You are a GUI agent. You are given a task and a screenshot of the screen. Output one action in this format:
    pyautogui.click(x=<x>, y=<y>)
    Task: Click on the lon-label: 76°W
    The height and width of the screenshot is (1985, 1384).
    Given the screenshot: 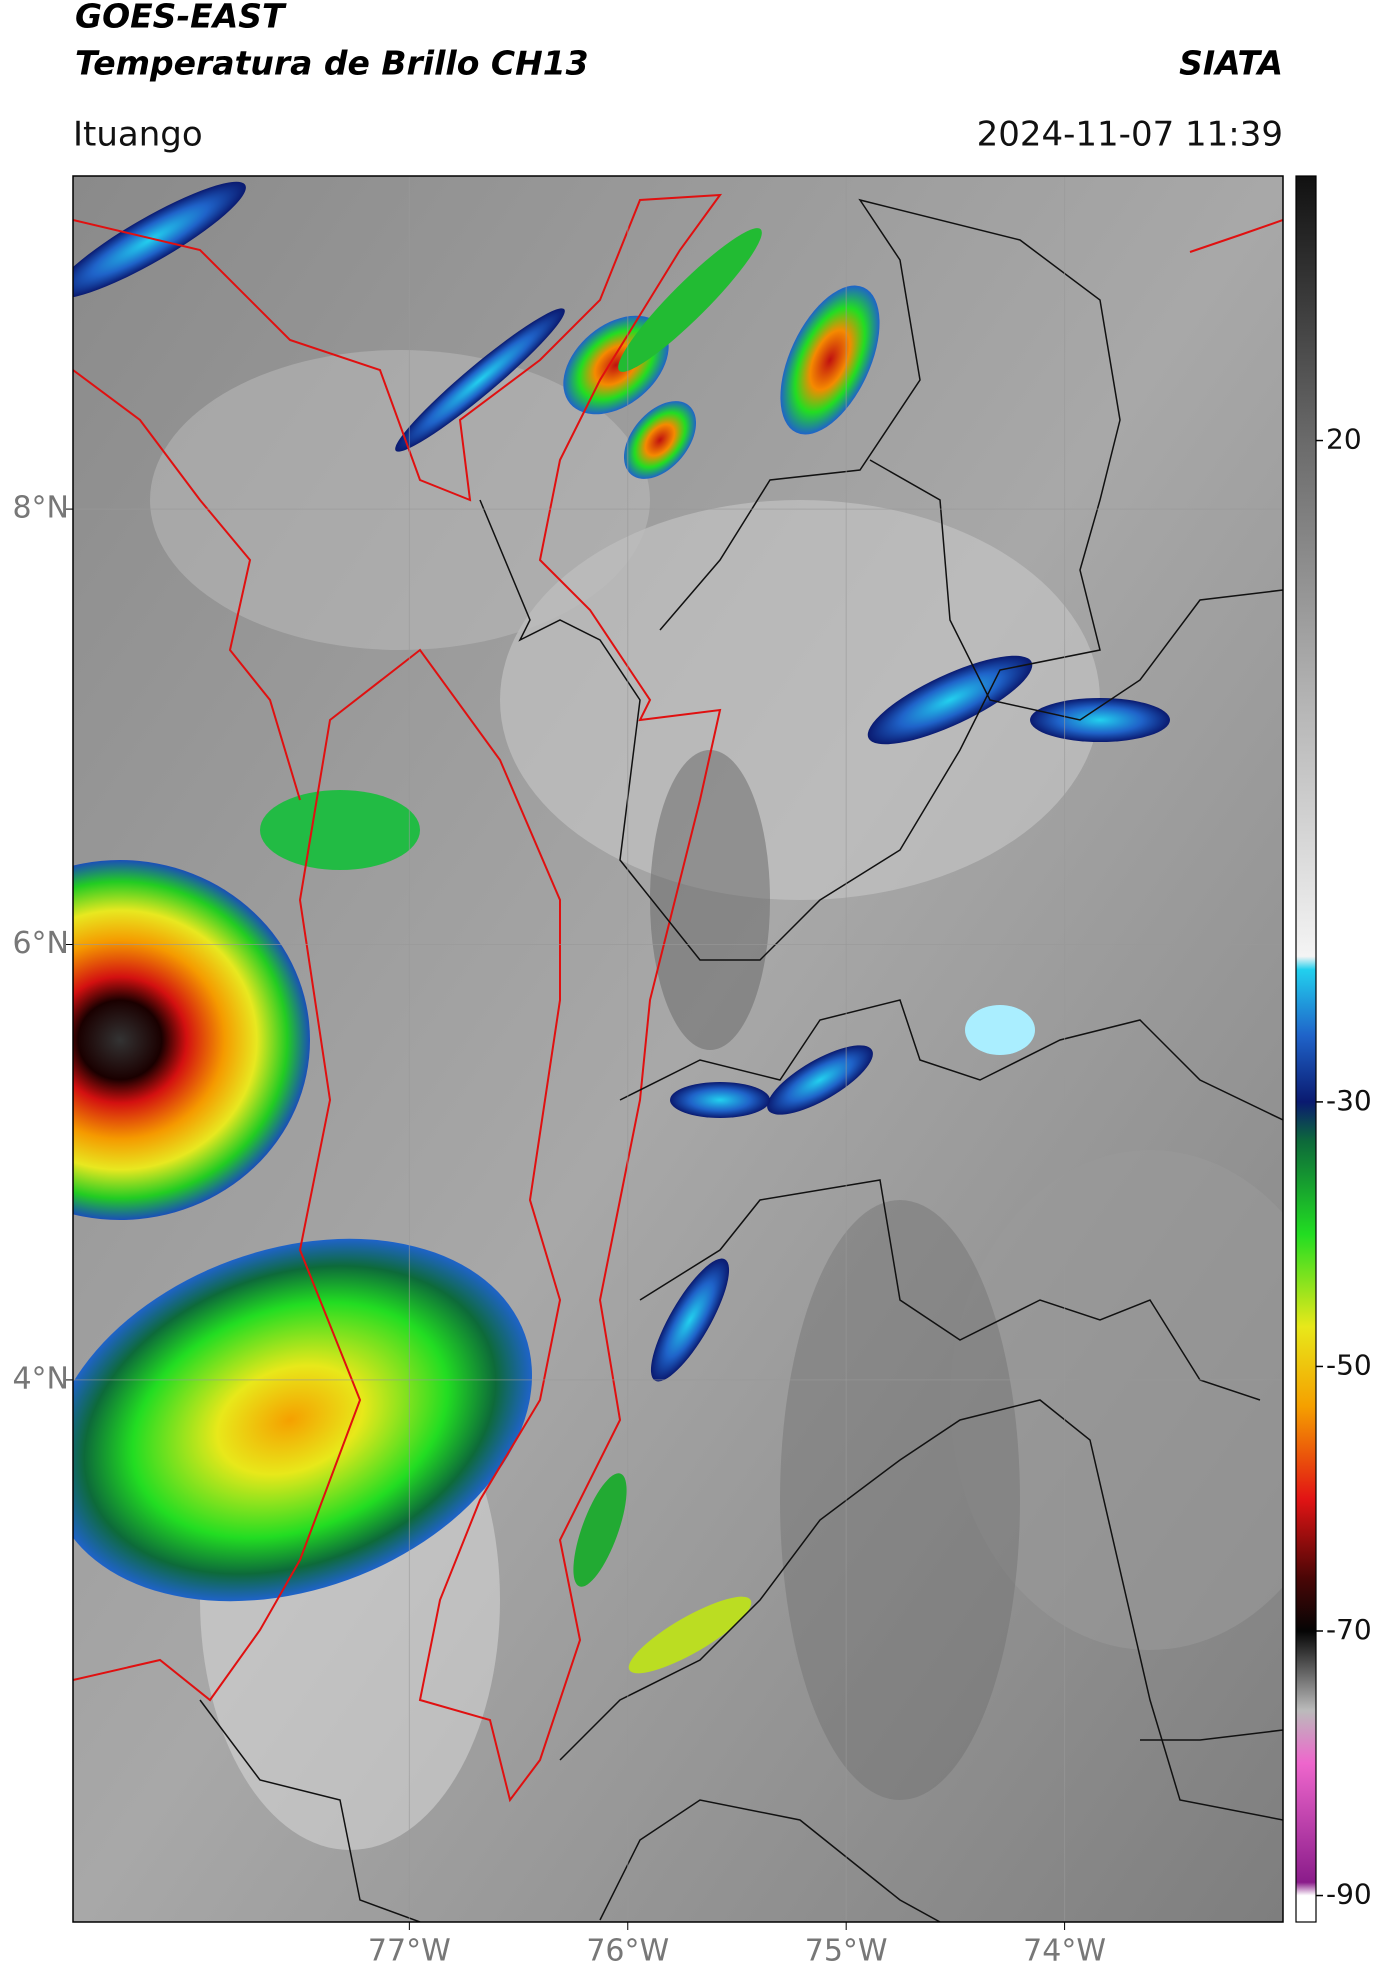 What is the action you would take?
    pyautogui.click(x=627, y=1951)
    